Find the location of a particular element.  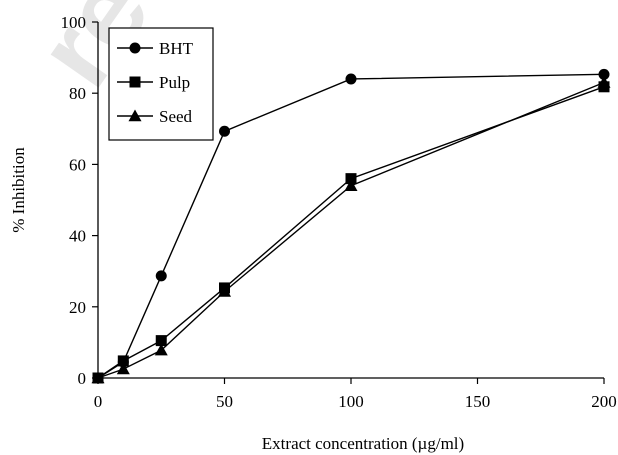

x-tick-label: 200 is located at coordinates (604, 401).